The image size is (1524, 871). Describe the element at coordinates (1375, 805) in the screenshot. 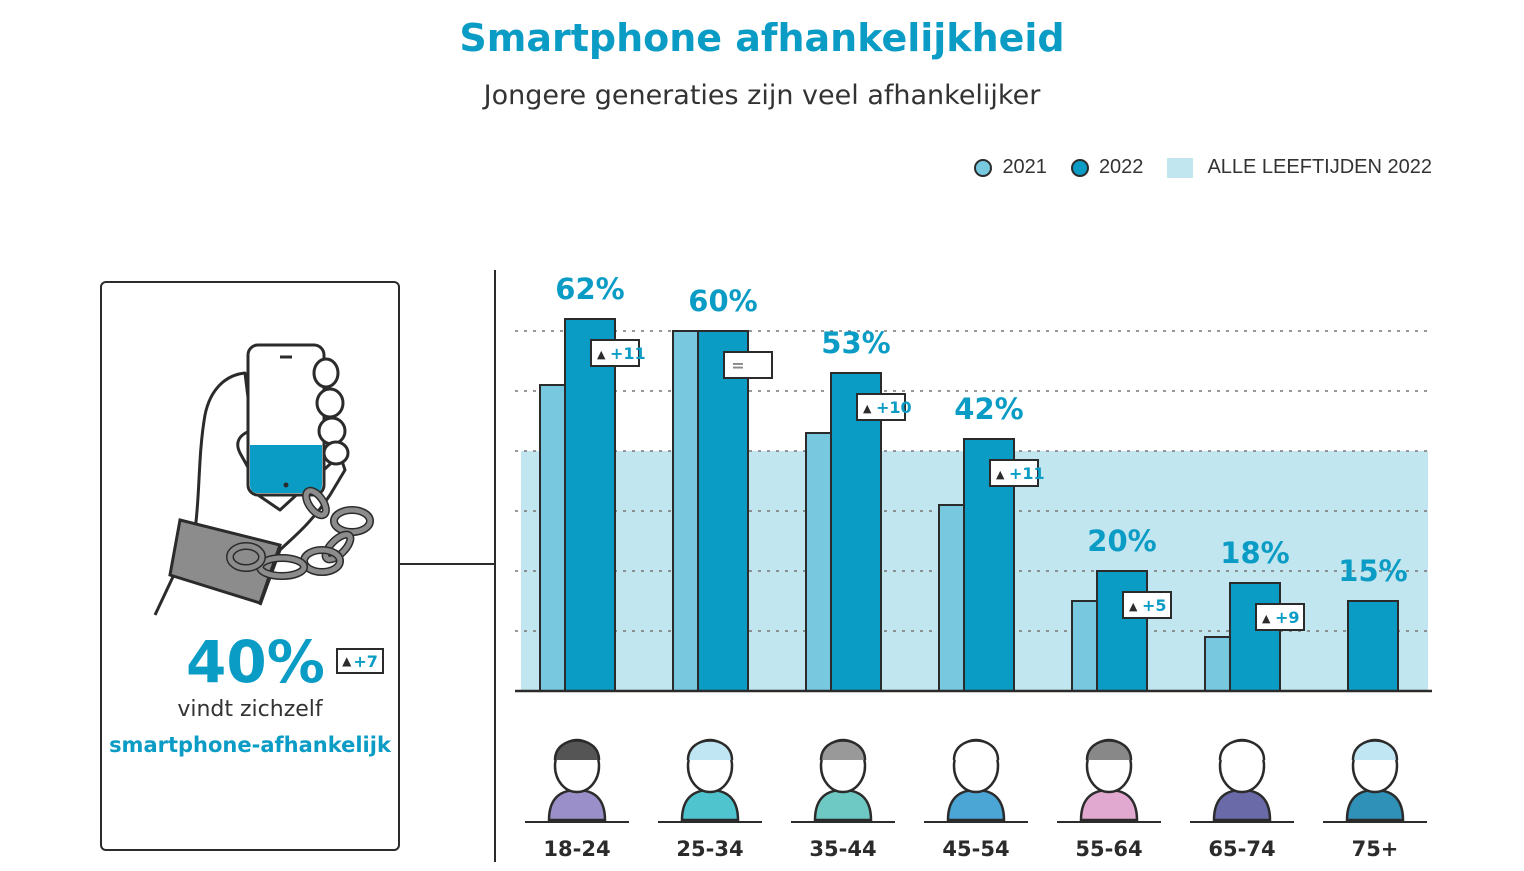

I see `avatar-body-75+` at that location.